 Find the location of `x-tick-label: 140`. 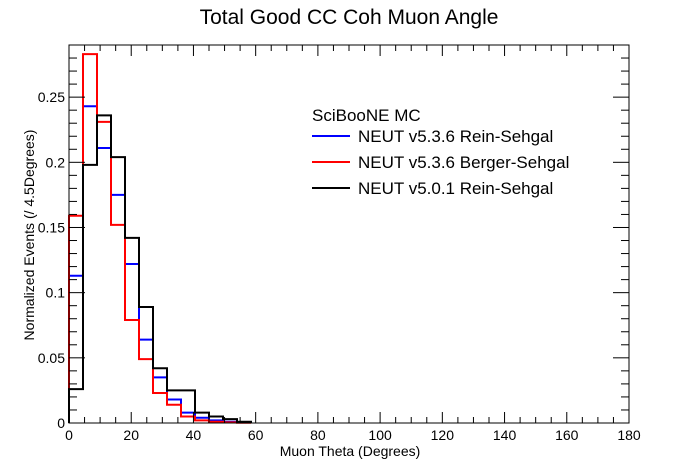

x-tick-label: 140 is located at coordinates (505, 435).